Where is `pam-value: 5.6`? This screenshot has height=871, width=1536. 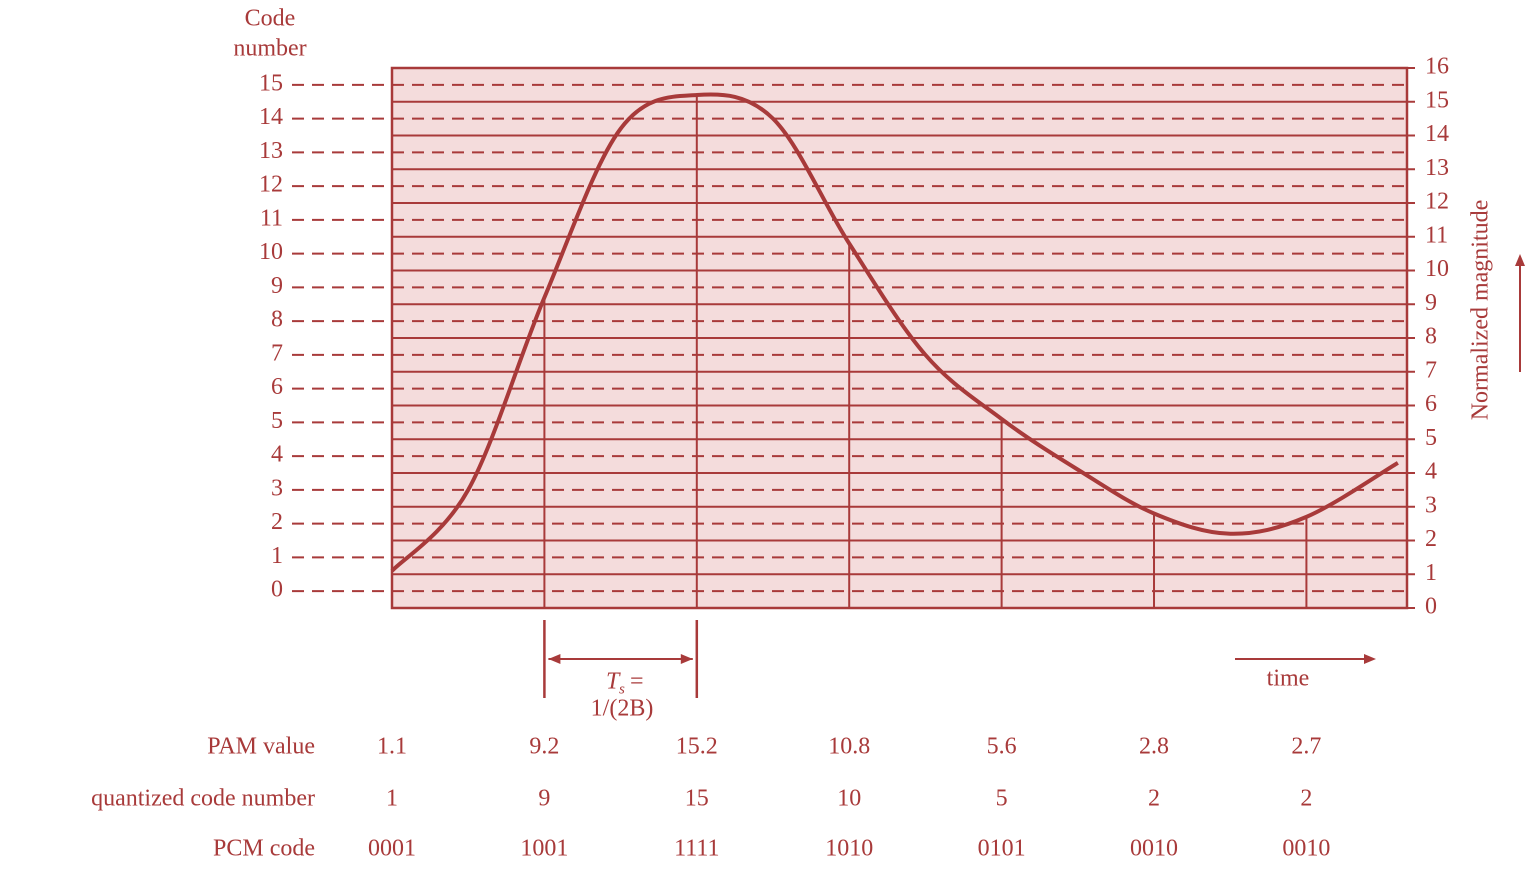 pam-value: 5.6 is located at coordinates (1002, 747).